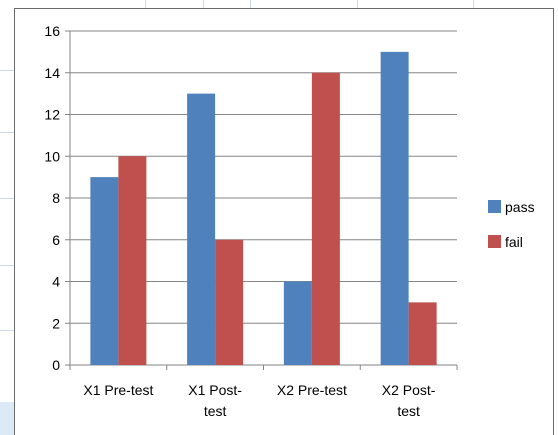  What do you see at coordinates (56, 282) in the screenshot?
I see `y-tick-label: 4` at bounding box center [56, 282].